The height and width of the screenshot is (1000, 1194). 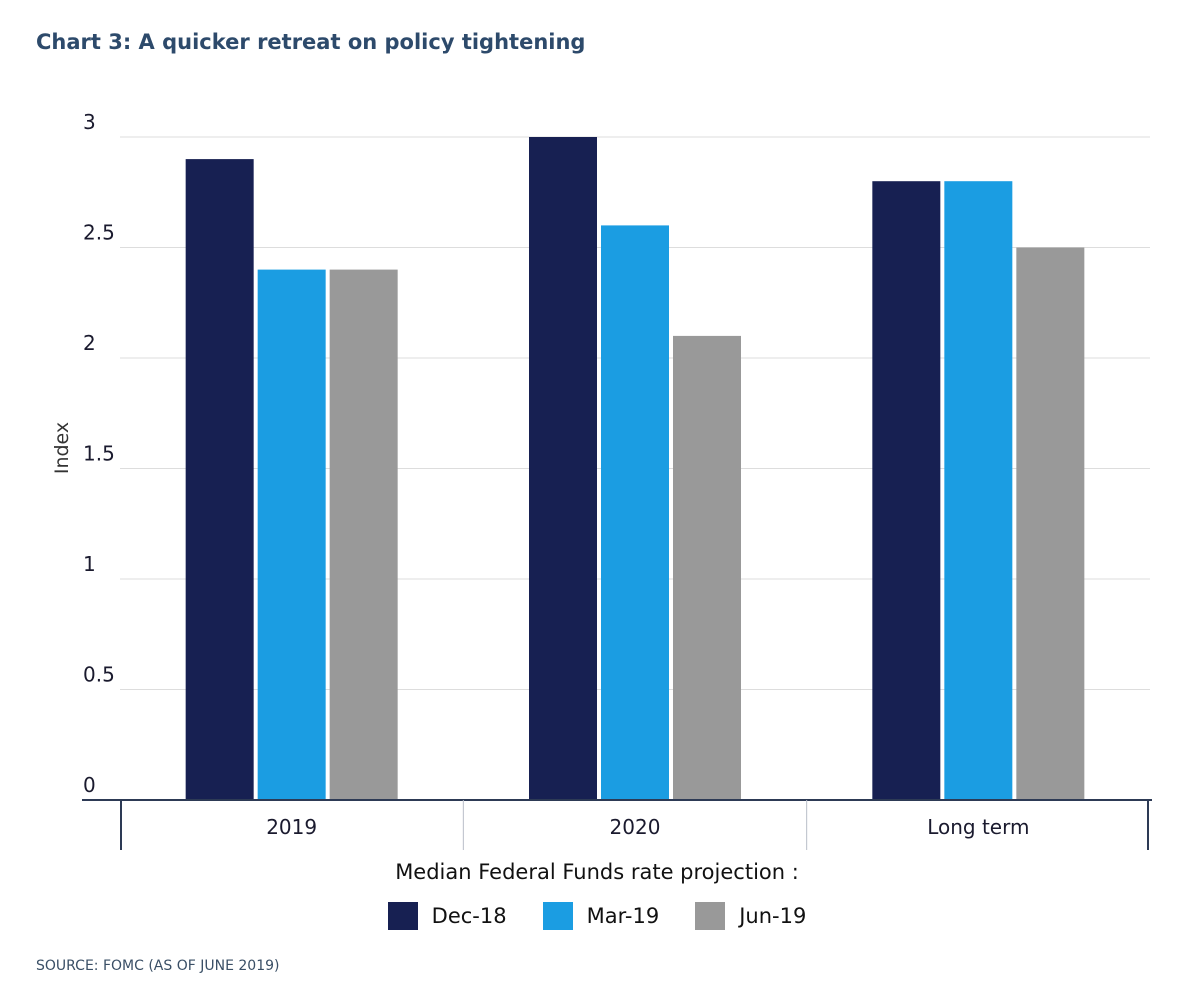 What do you see at coordinates (363, 535) in the screenshot?
I see `bar-jun-19-2019` at bounding box center [363, 535].